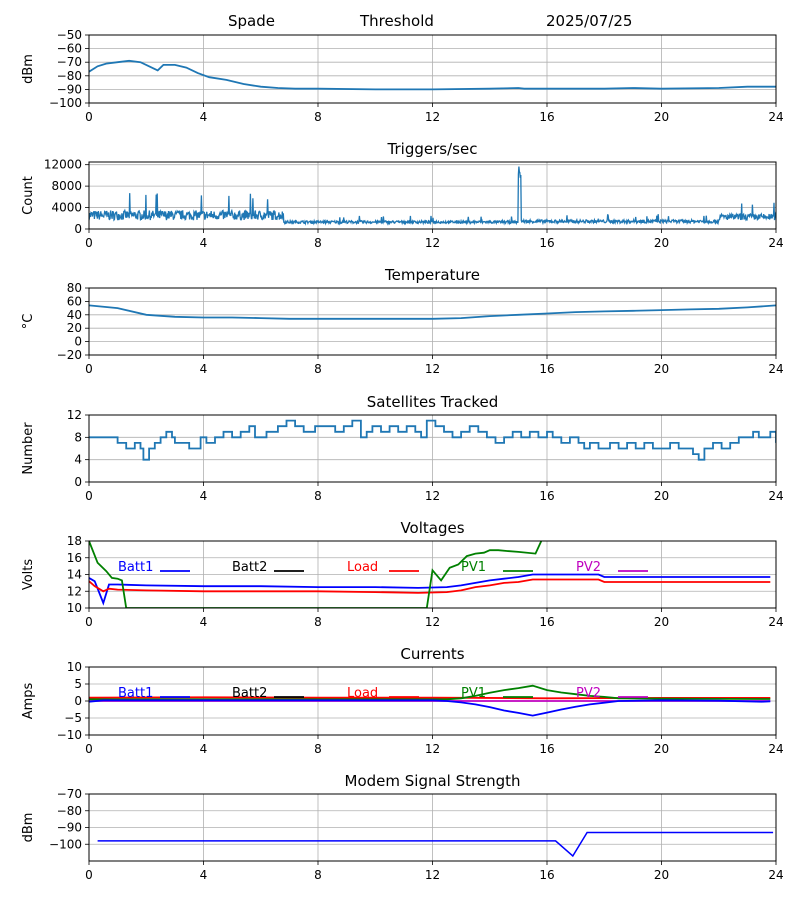 The image size is (800, 900). What do you see at coordinates (74, 315) in the screenshot?
I see `y-tick-label: 40` at bounding box center [74, 315].